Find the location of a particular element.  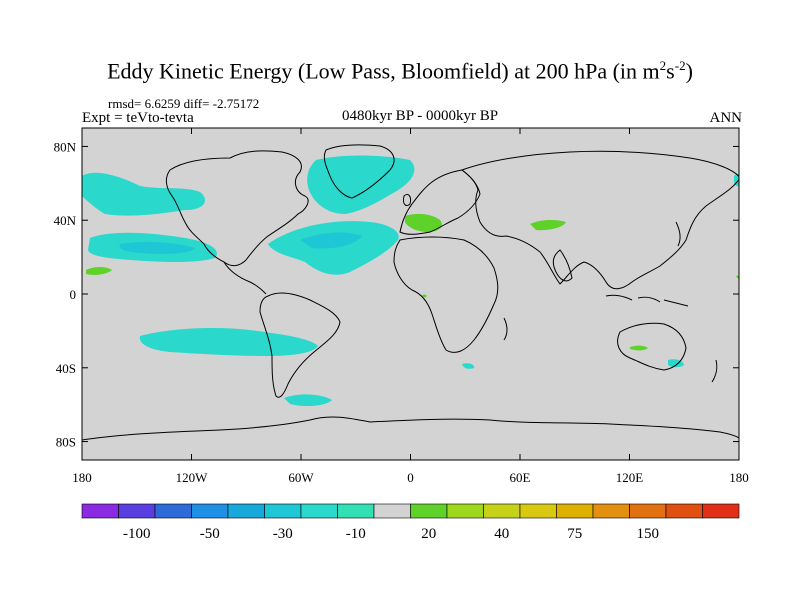

colorbar-label: 150 is located at coordinates (648, 534).